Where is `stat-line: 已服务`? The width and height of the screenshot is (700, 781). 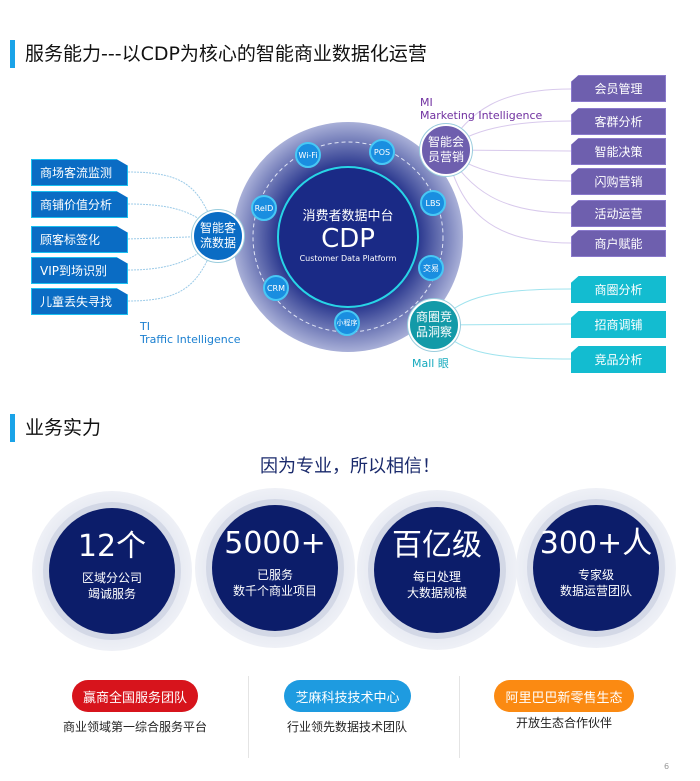 stat-line: 已服务 is located at coordinates (274, 575).